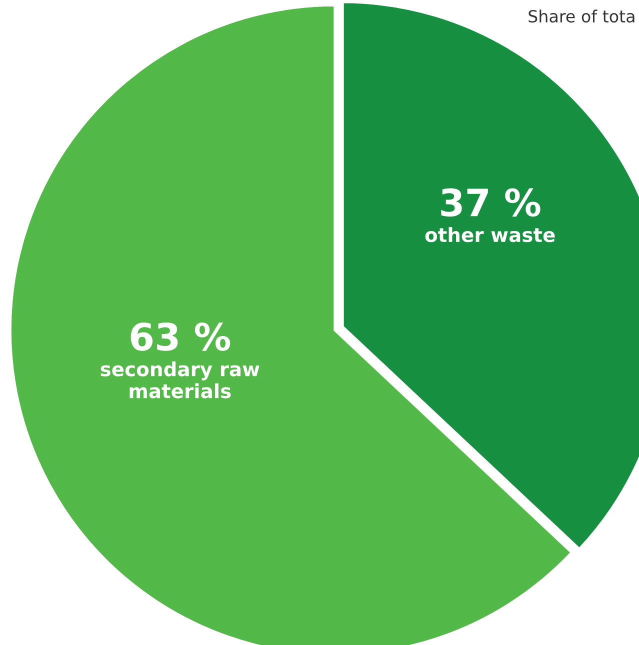 Image resolution: width=639 pixels, height=645 pixels. What do you see at coordinates (490, 234) in the screenshot?
I see `slice-label: other waste` at bounding box center [490, 234].